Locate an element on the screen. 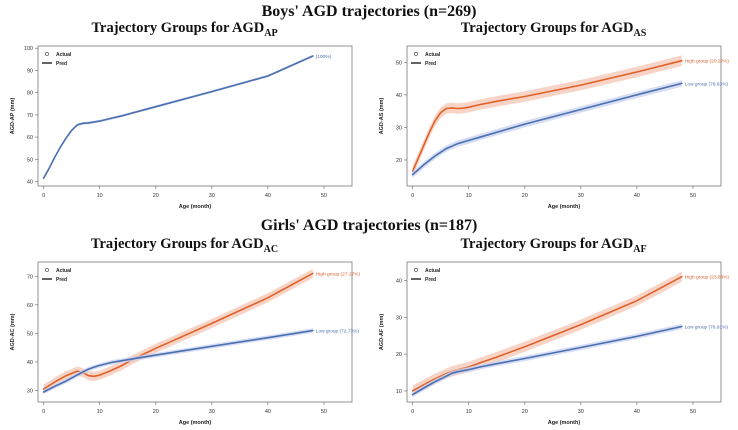 The width and height of the screenshot is (738, 430). boys-section-heading: Boys' AGD trajectories (n=269) is located at coordinates (369, 11).